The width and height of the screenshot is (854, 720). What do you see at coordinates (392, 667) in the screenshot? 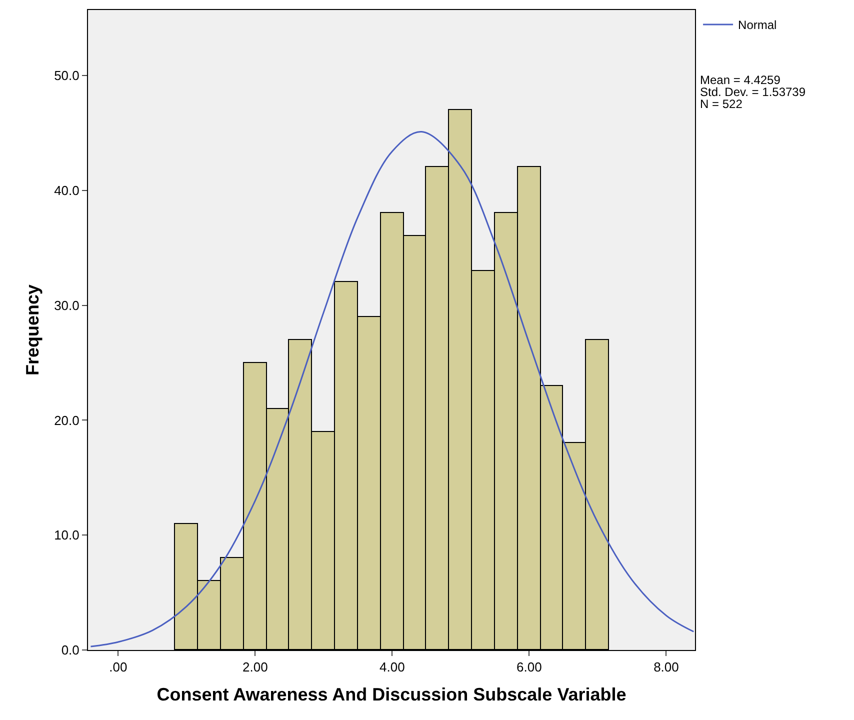
I see `x-tick-label: 4.00` at bounding box center [392, 667].